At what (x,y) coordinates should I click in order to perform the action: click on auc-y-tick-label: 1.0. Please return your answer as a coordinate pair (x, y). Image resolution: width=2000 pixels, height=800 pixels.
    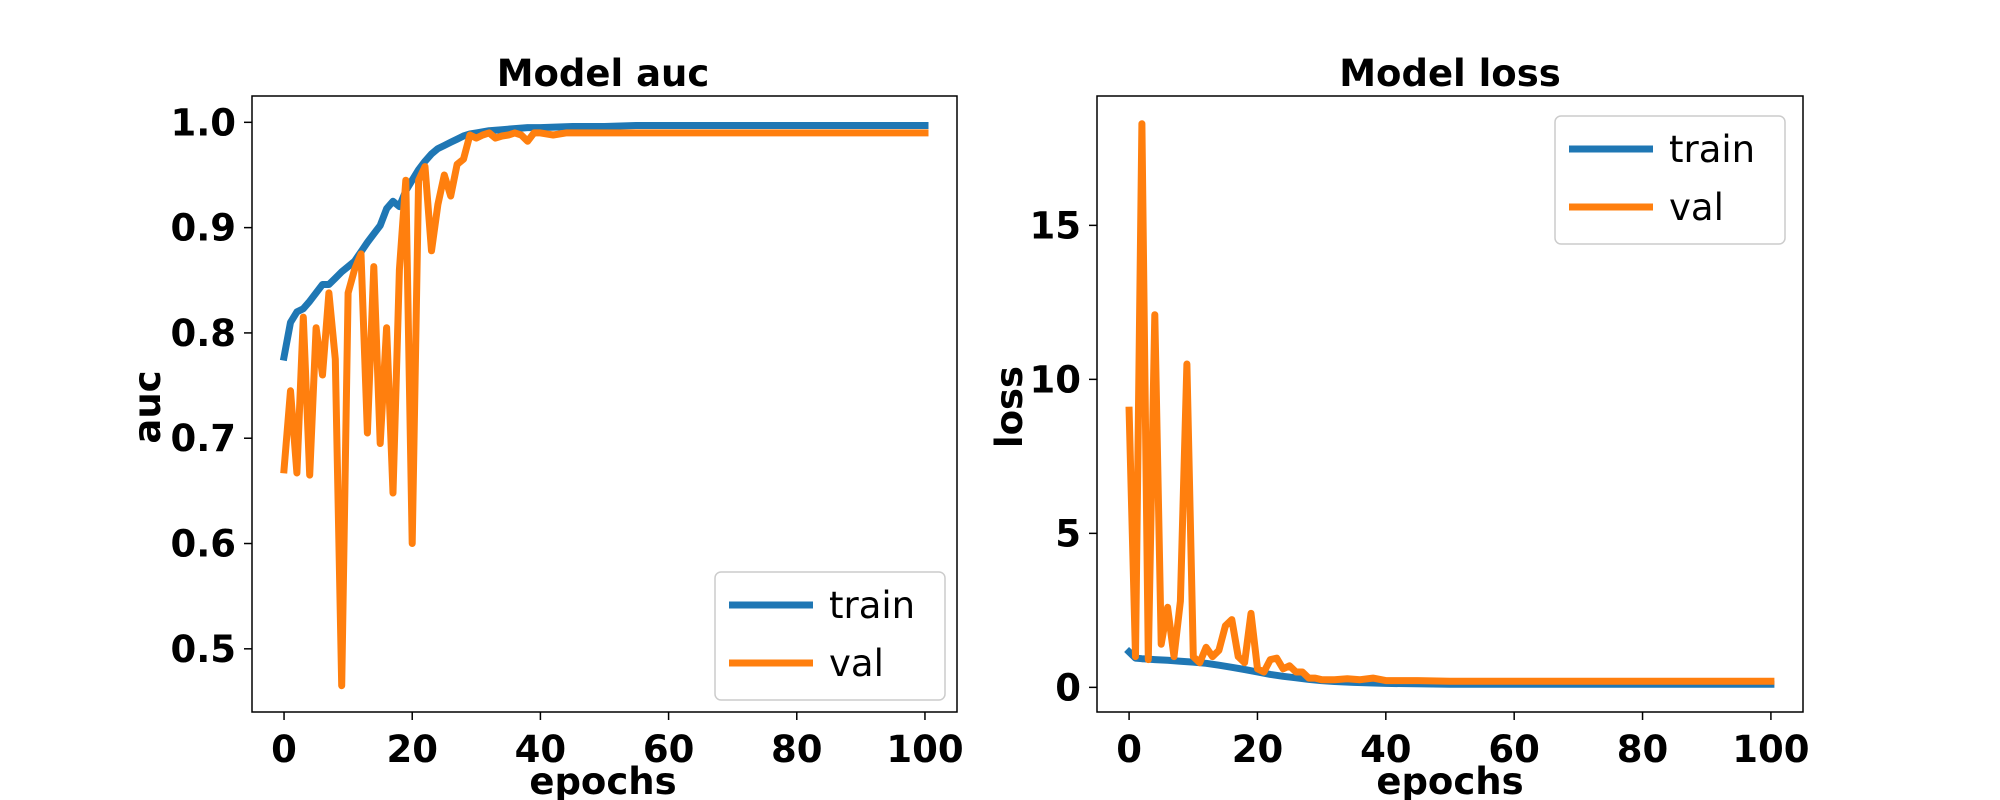
    Looking at the image, I should click on (203, 122).